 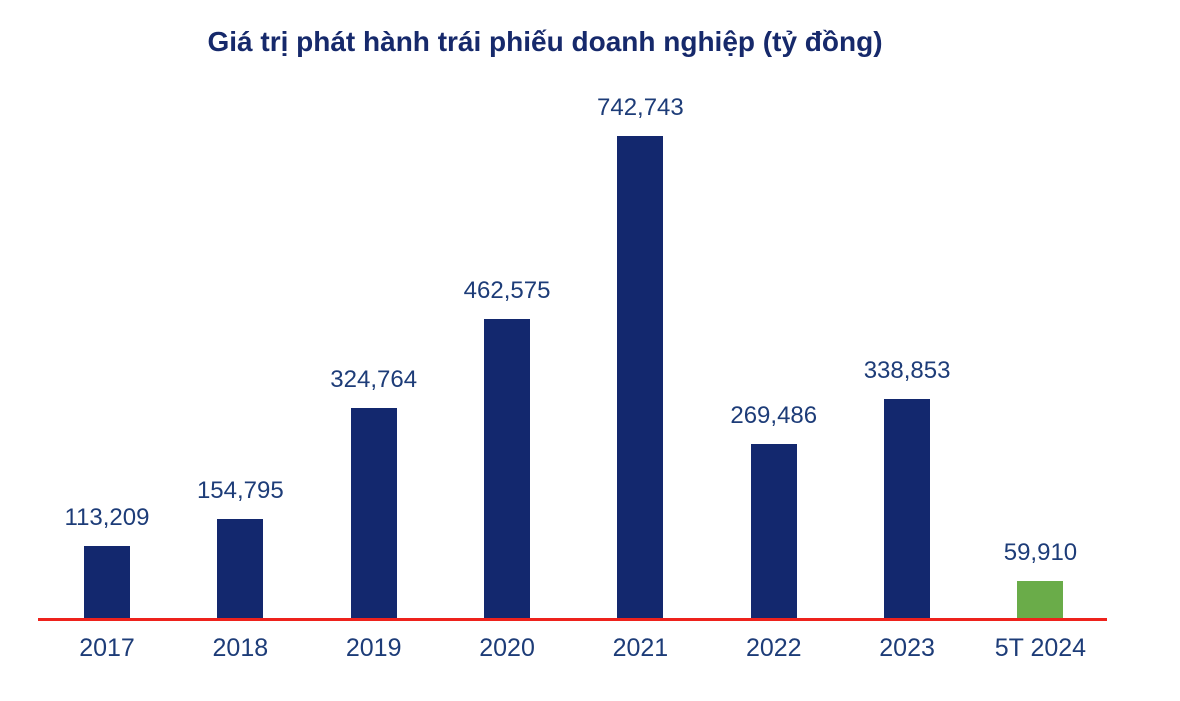 I want to click on bar-2020, so click(x=507, y=469).